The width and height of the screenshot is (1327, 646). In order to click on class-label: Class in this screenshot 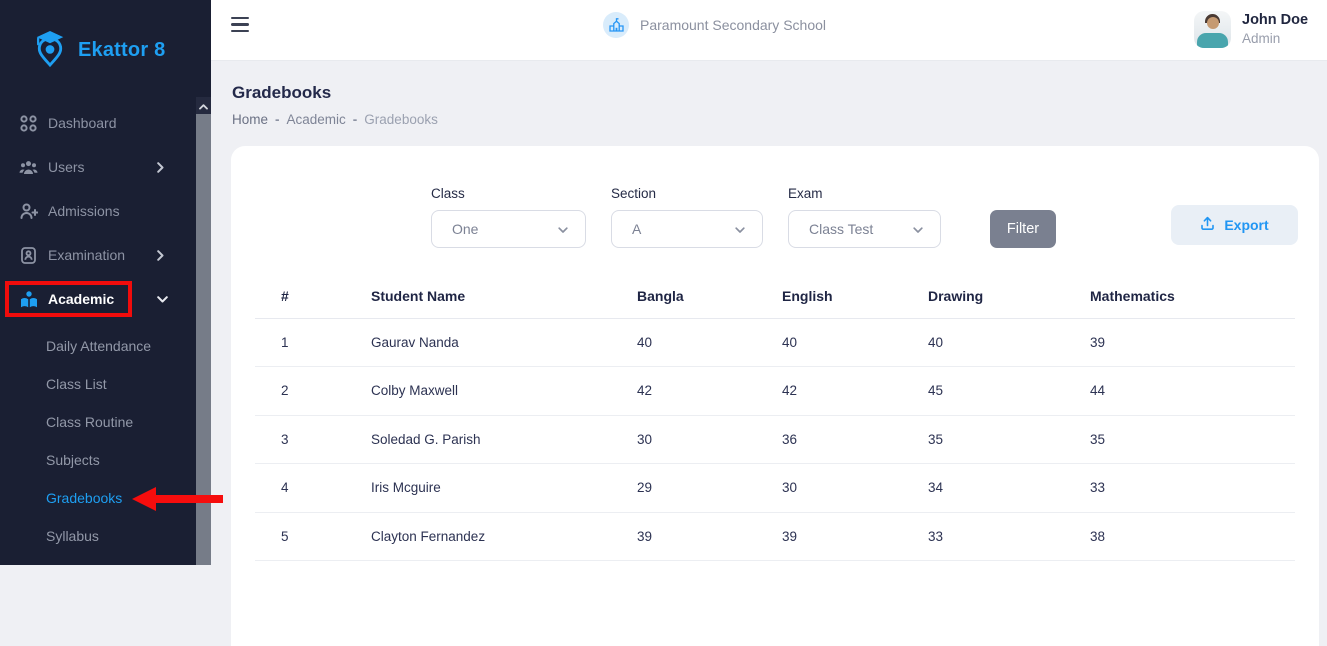, I will do `click(448, 193)`.